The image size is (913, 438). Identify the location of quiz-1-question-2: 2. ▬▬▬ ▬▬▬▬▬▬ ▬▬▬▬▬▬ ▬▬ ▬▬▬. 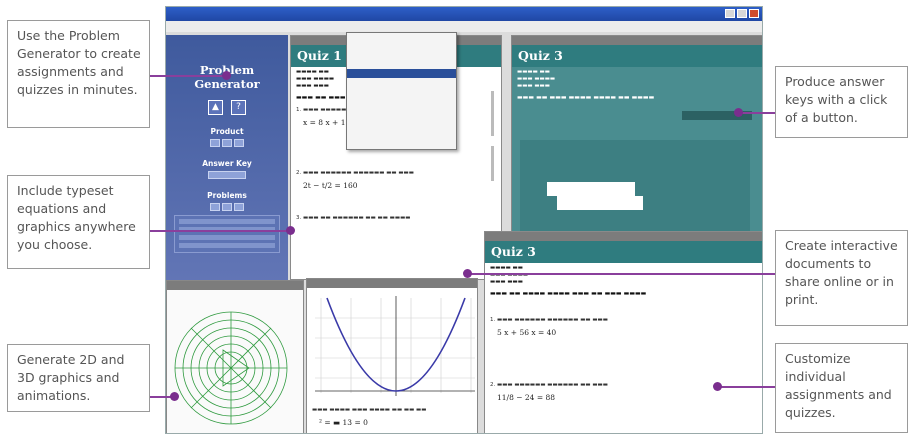
(355, 173).